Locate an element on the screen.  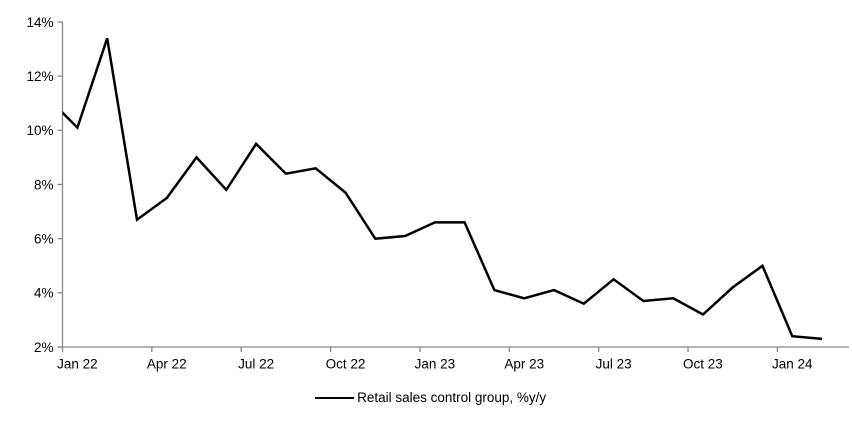
chart-legend: Retail sales control group, %y/y is located at coordinates (430, 398).